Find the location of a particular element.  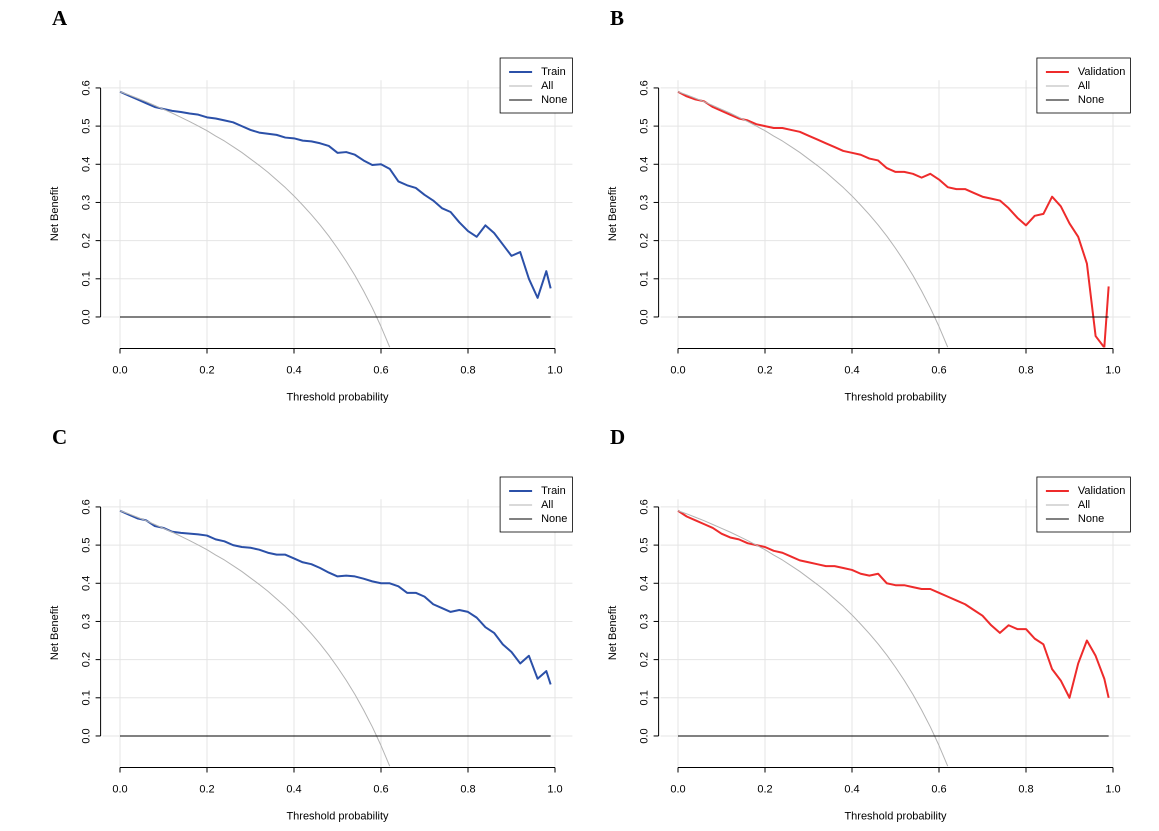

panel-label: C is located at coordinates (59, 437).